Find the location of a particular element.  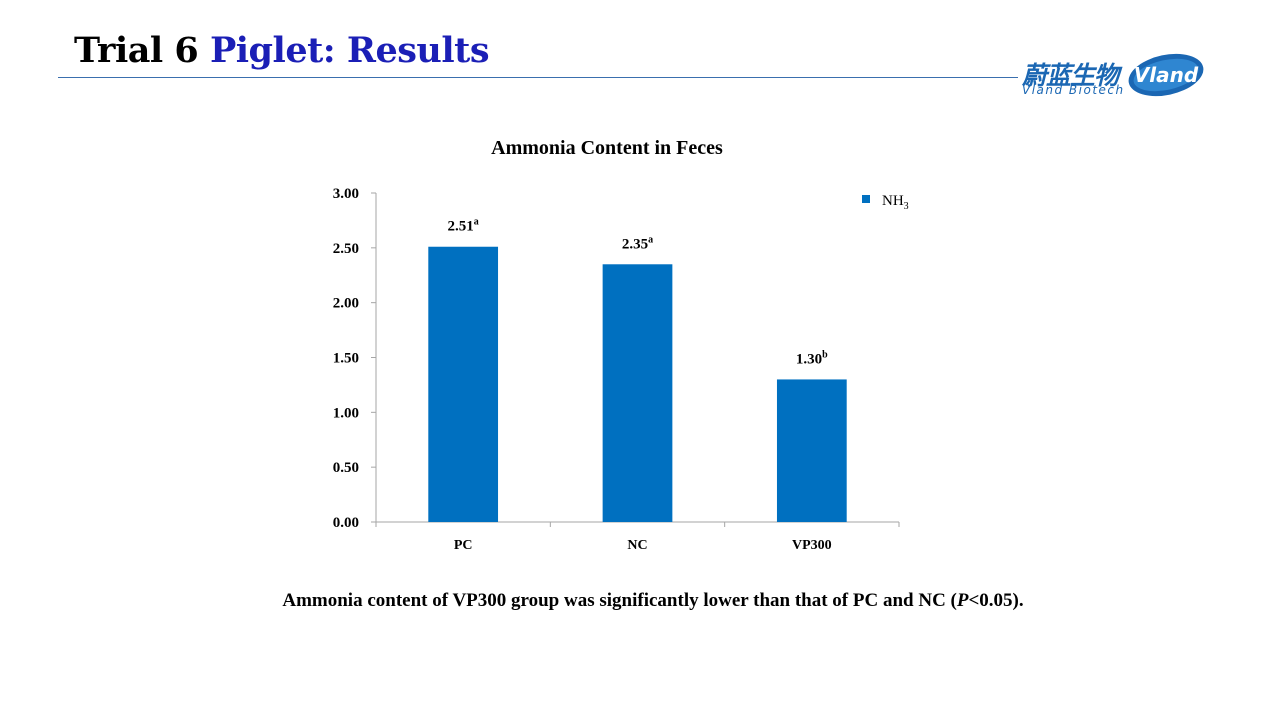

significance-letter: b is located at coordinates (825, 354).